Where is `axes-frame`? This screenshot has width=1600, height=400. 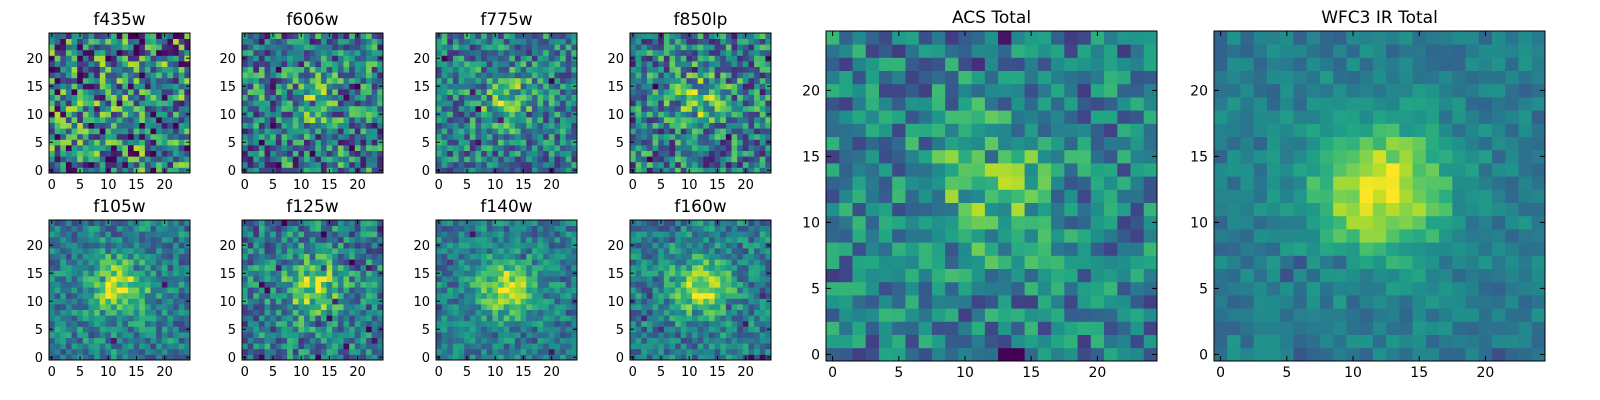 axes-frame is located at coordinates (506, 290).